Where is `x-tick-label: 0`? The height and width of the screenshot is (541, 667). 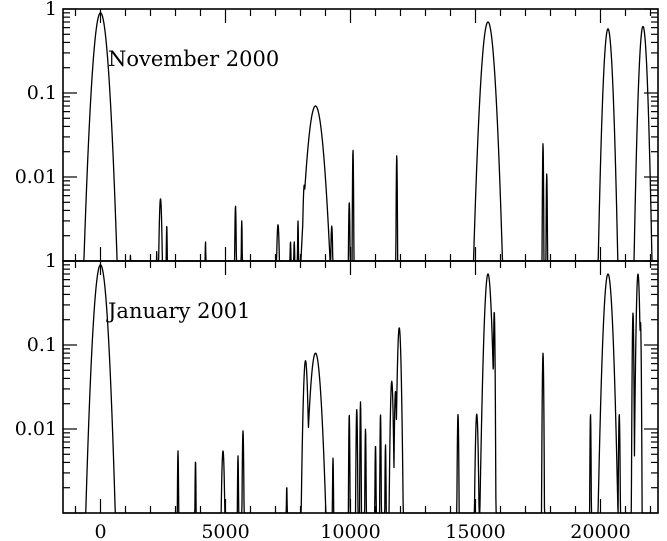 x-tick-label: 0 is located at coordinates (100, 531).